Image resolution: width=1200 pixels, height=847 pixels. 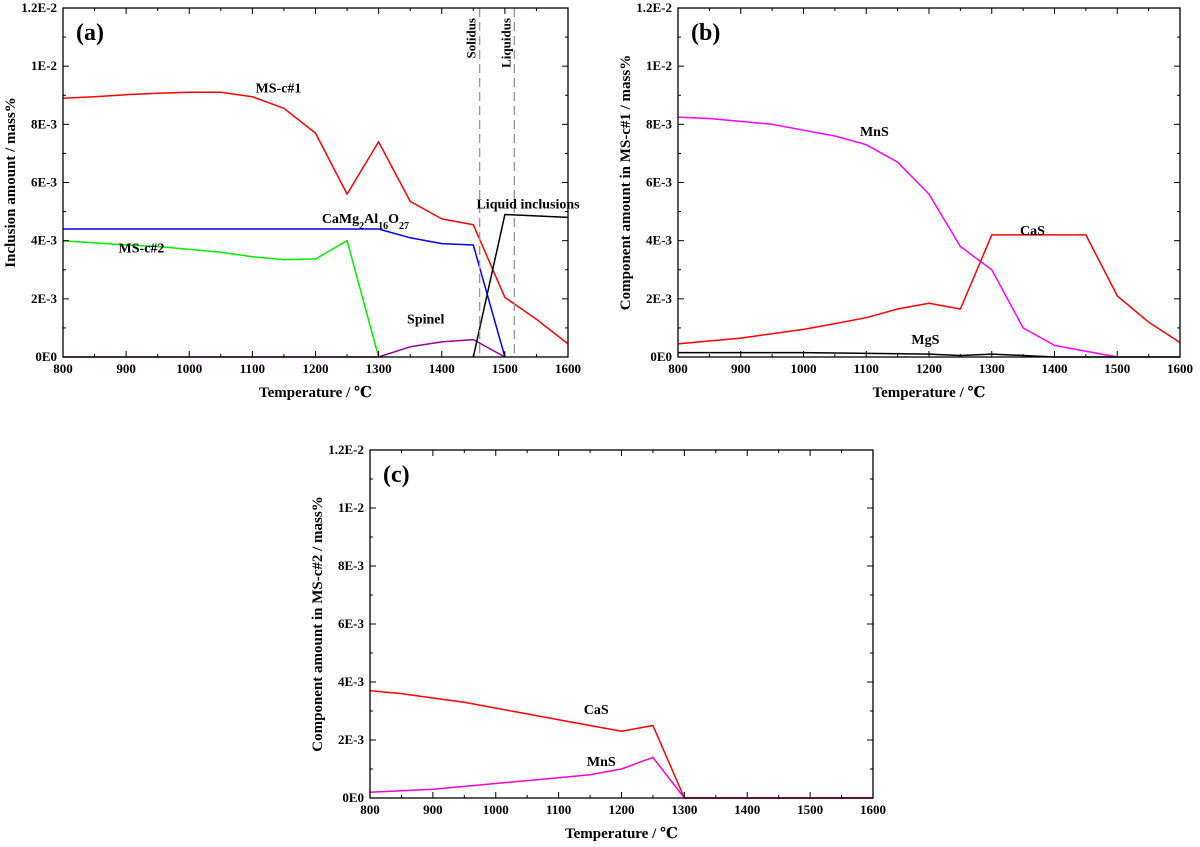 What do you see at coordinates (90, 33) in the screenshot?
I see `panel-label: (a)` at bounding box center [90, 33].